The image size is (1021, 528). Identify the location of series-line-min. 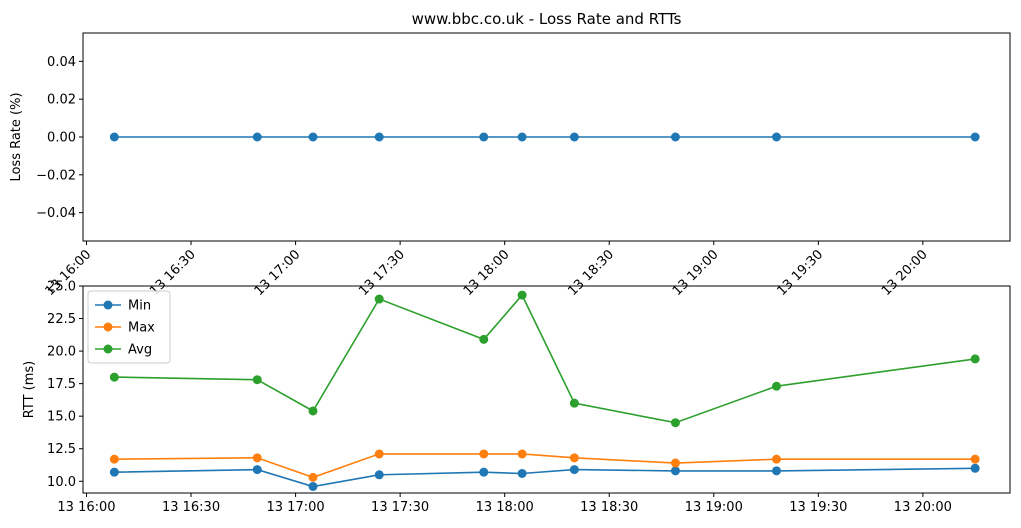
(545, 477).